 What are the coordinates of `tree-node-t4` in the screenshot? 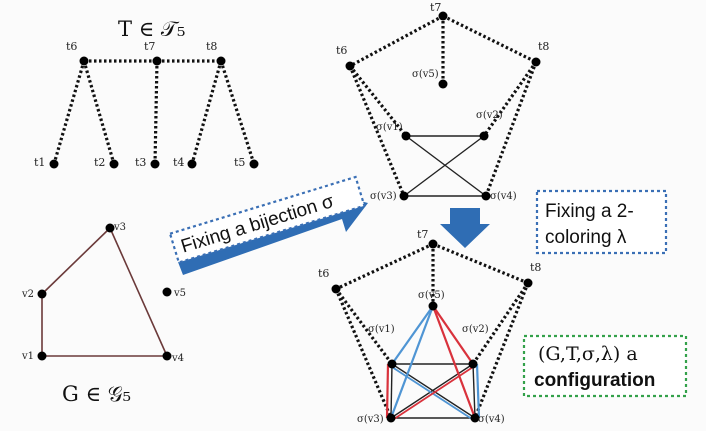 It's located at (192, 164).